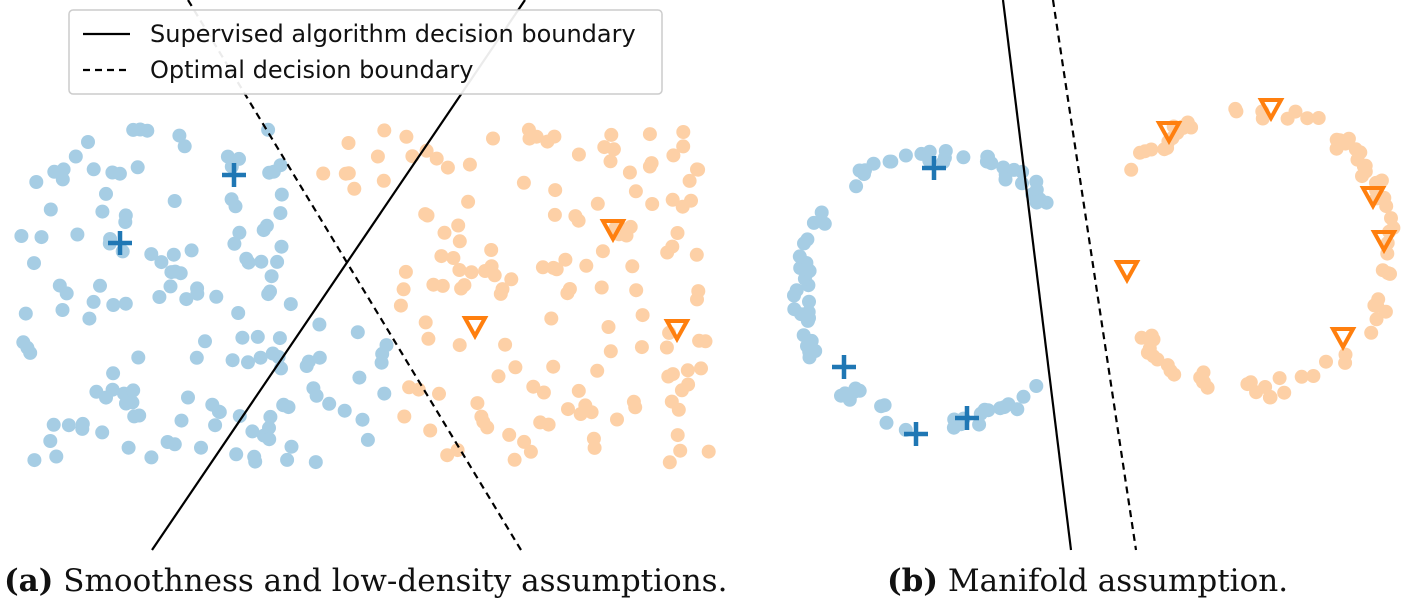  I want to click on caption-b: (b) Manifold assumption., so click(1087, 581).